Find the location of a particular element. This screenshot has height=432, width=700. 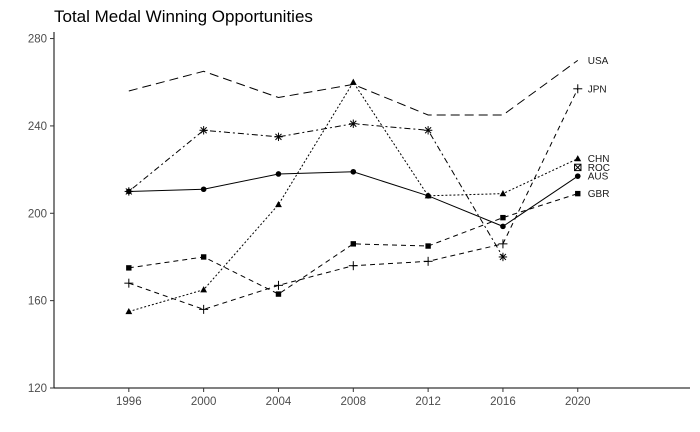

marker-roc-end is located at coordinates (578, 167).